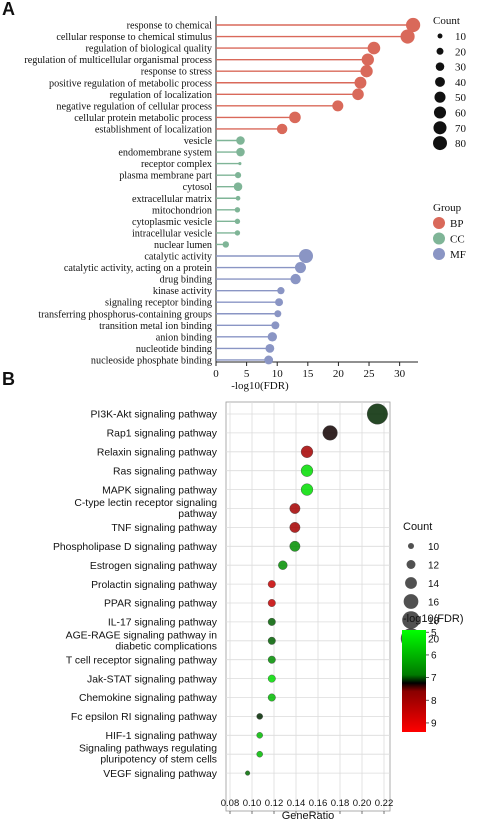 The image size is (477, 823). What do you see at coordinates (300, 268) in the screenshot?
I see `panel-a-point-catalytic-activity-acting-on-a-protein` at bounding box center [300, 268].